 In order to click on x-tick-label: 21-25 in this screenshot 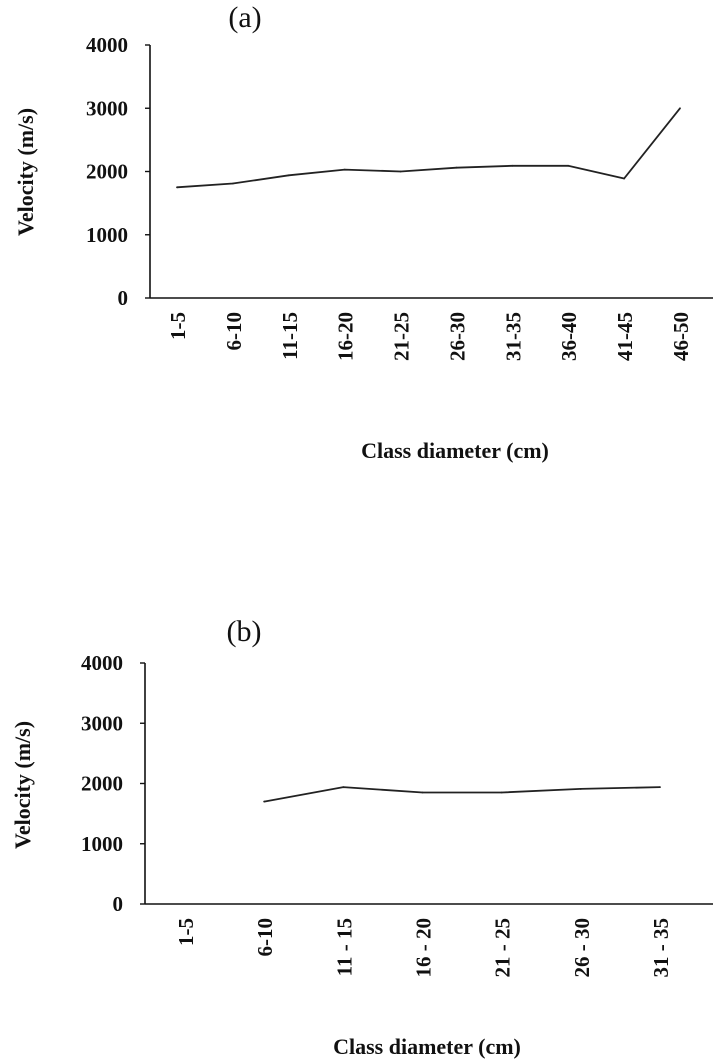, I will do `click(402, 336)`.